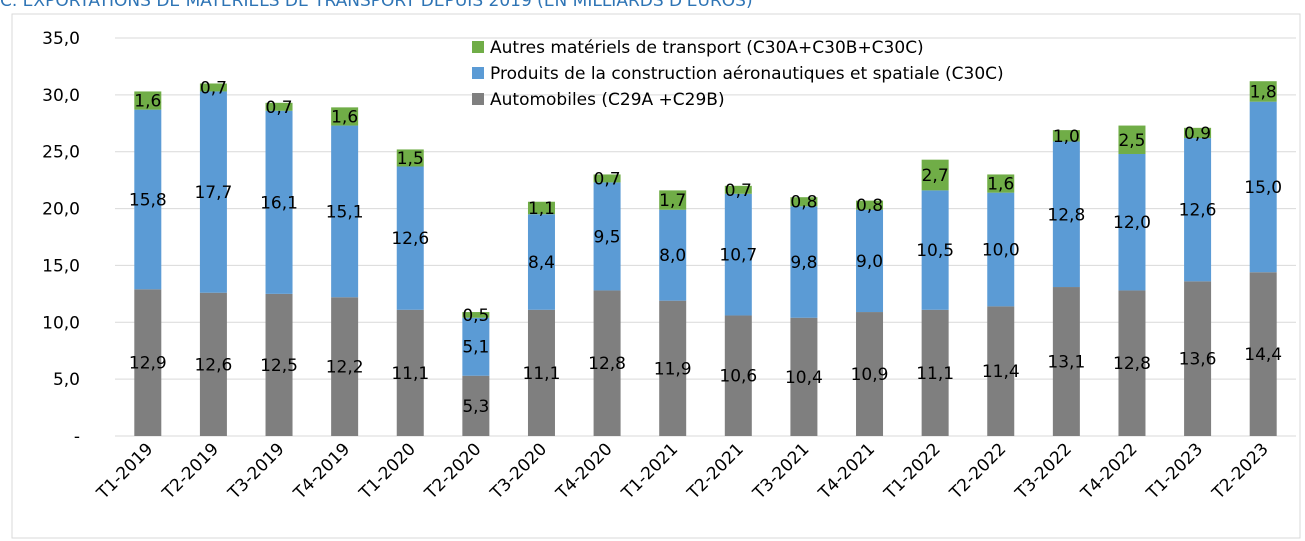  What do you see at coordinates (1066, 137) in the screenshot?
I see `data-label: 1,0` at bounding box center [1066, 137].